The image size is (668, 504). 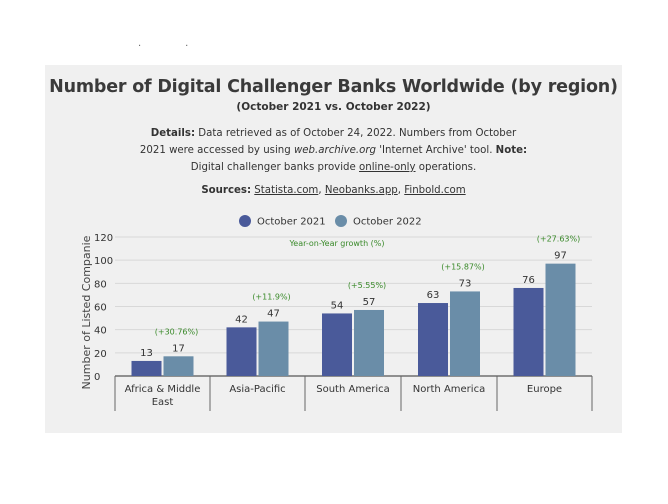 What do you see at coordinates (291, 222) in the screenshot?
I see `legend-label-1: October 2021` at bounding box center [291, 222].